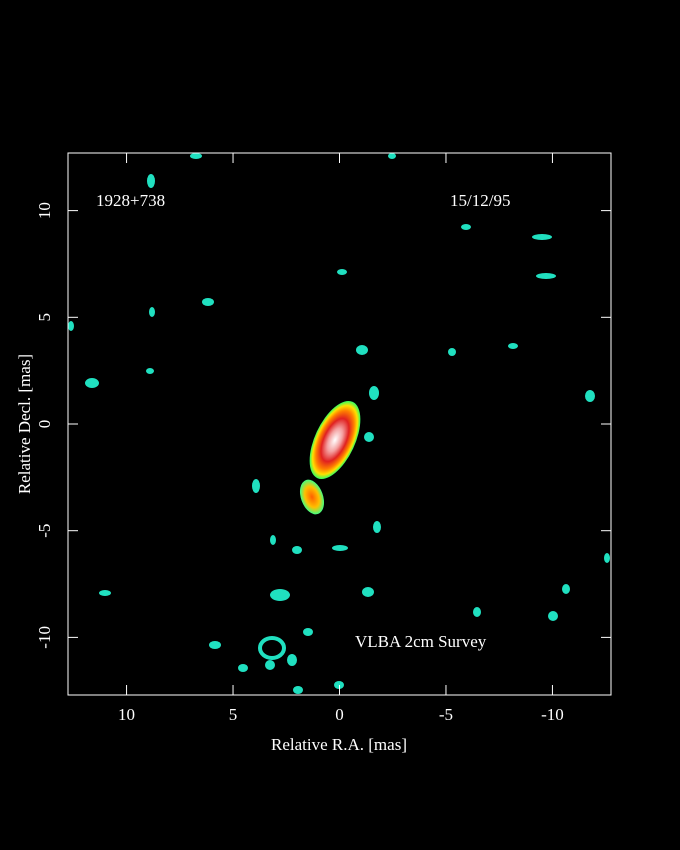 The width and height of the screenshot is (680, 850). Describe the element at coordinates (552, 714) in the screenshot. I see `x-tick-label: -10` at that location.